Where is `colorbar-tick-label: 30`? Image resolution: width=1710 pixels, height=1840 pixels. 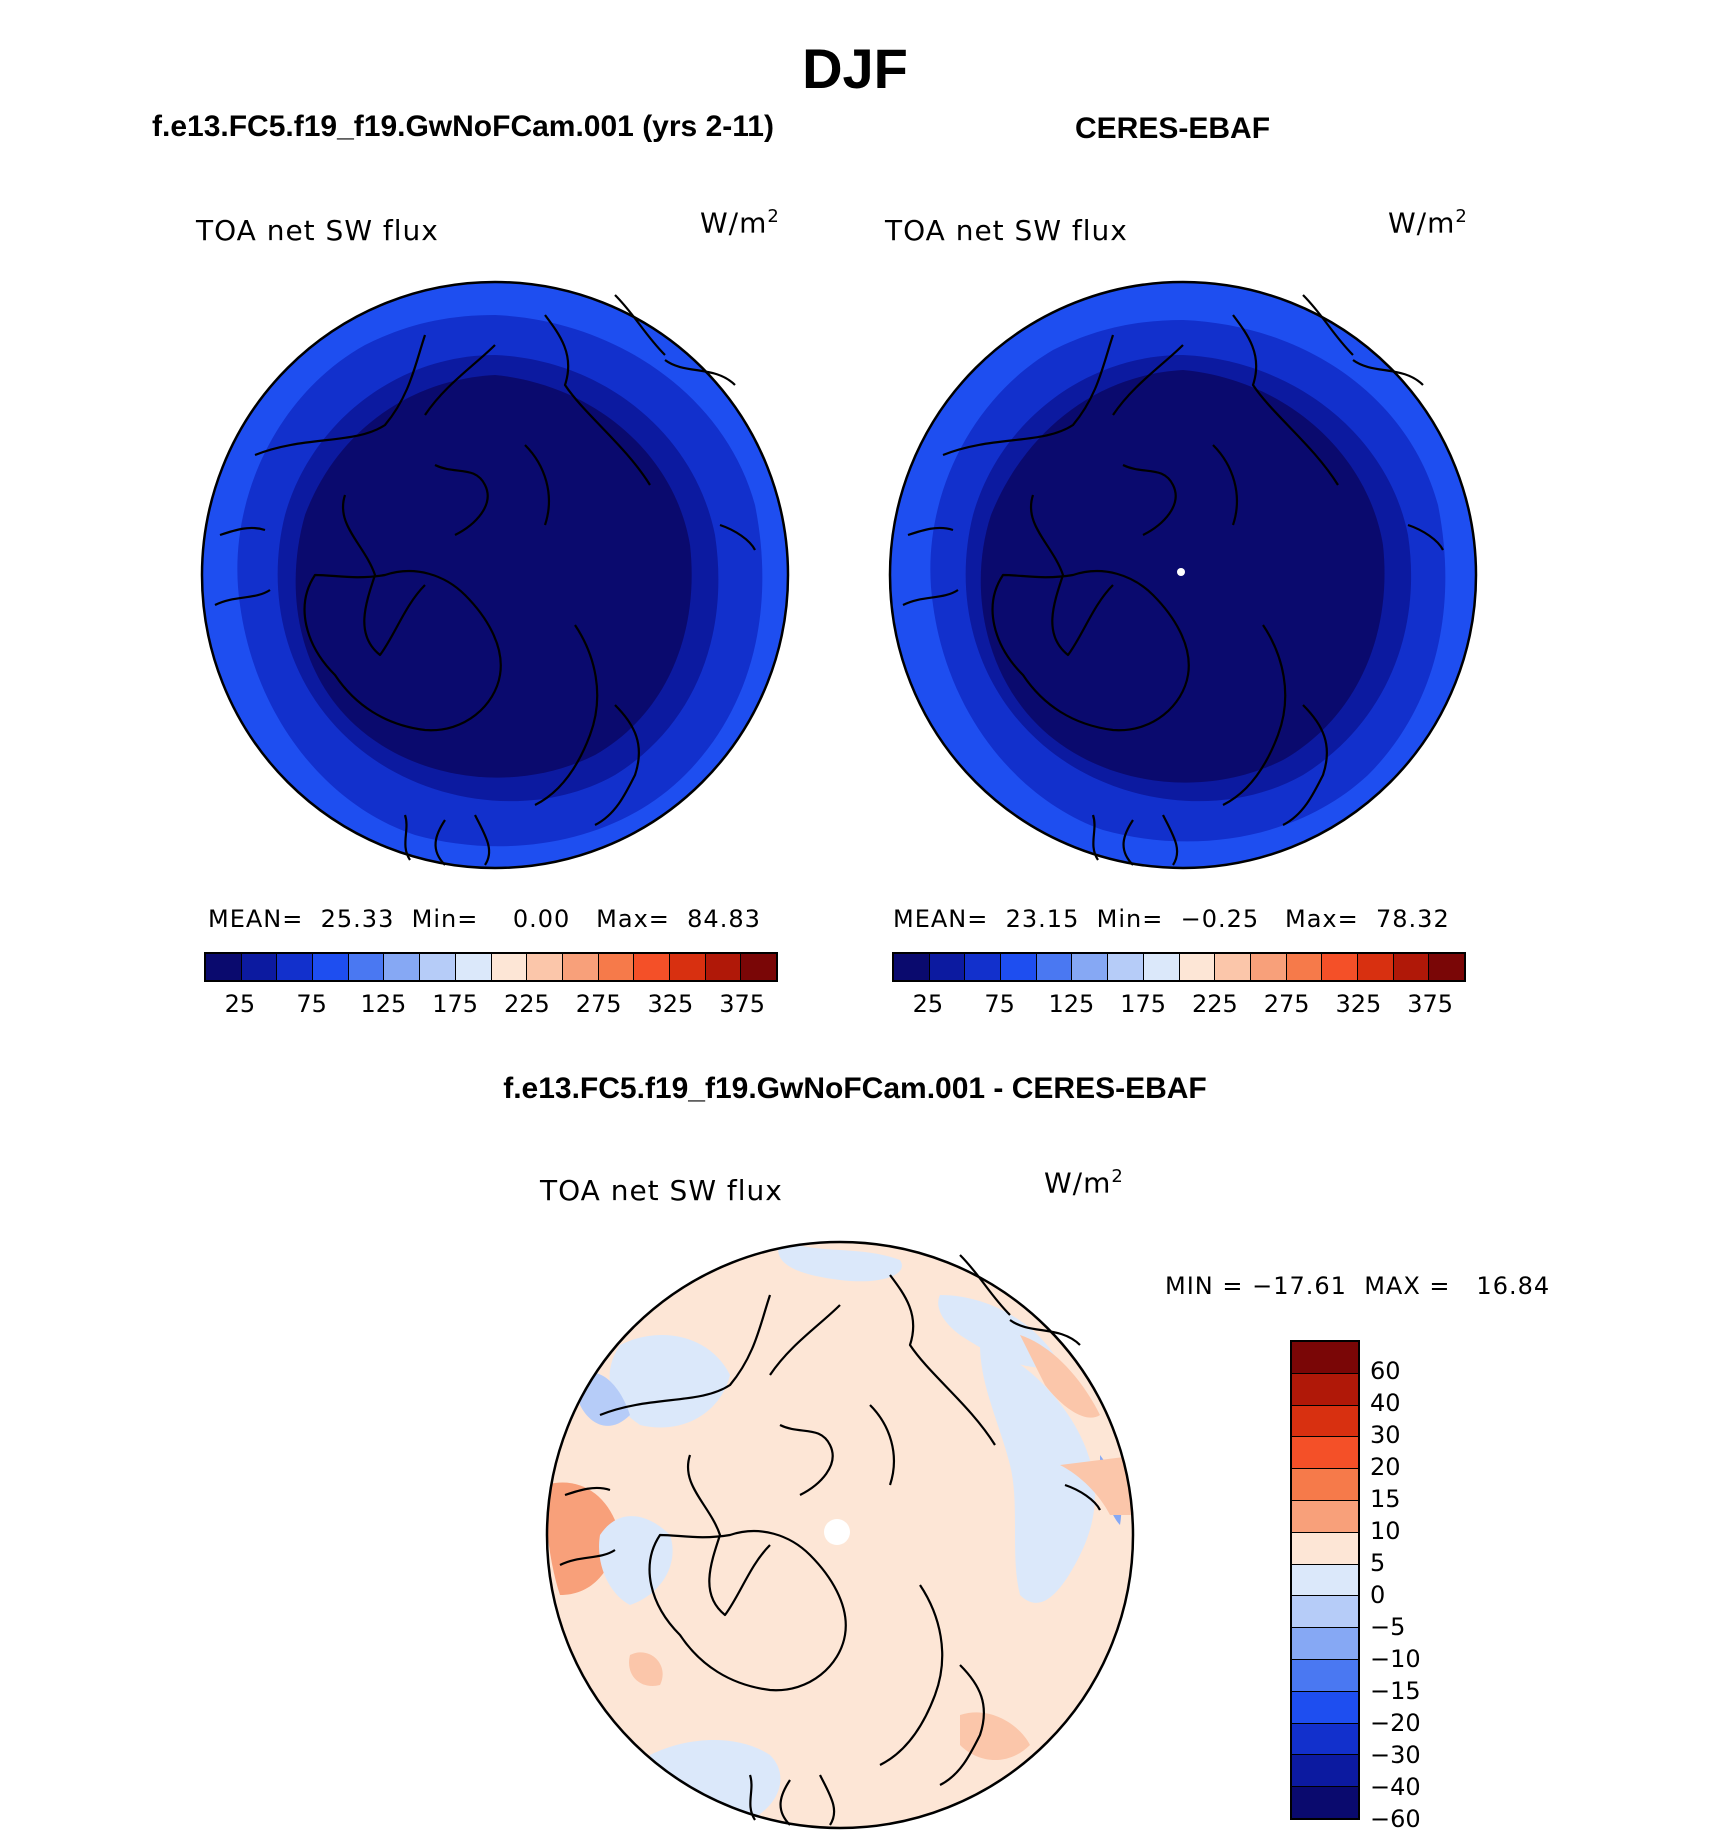
colorbar-tick-label: 30 is located at coordinates (1385, 1435).